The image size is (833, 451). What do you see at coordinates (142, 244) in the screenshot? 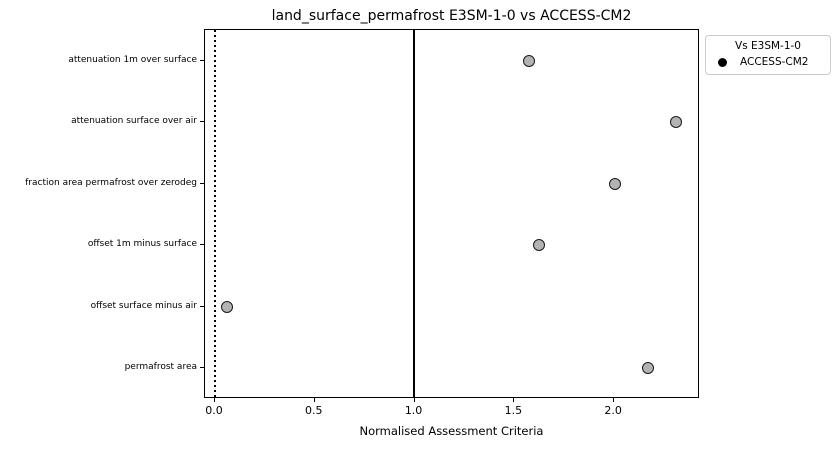
I see `y-tick-label: offset 1m minus surface` at bounding box center [142, 244].